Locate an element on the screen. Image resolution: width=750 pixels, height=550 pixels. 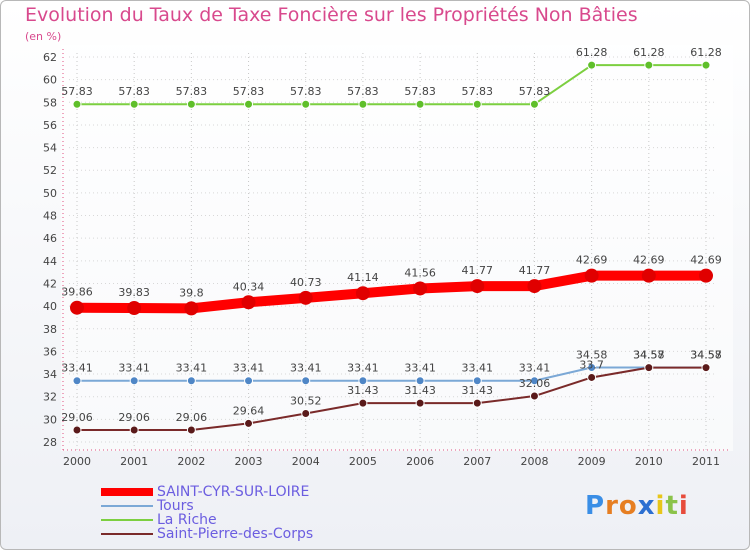
proxiti-logo: Proxiti is located at coordinates (637, 506).